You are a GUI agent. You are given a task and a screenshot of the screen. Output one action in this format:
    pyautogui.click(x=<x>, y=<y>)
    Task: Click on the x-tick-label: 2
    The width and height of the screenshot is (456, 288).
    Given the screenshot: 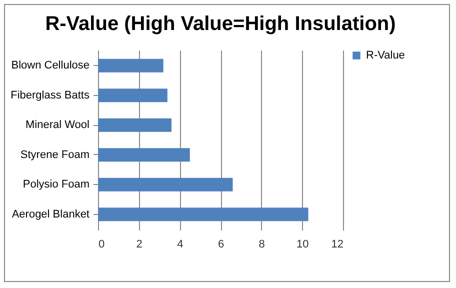 What is the action you would take?
    pyautogui.click(x=139, y=244)
    